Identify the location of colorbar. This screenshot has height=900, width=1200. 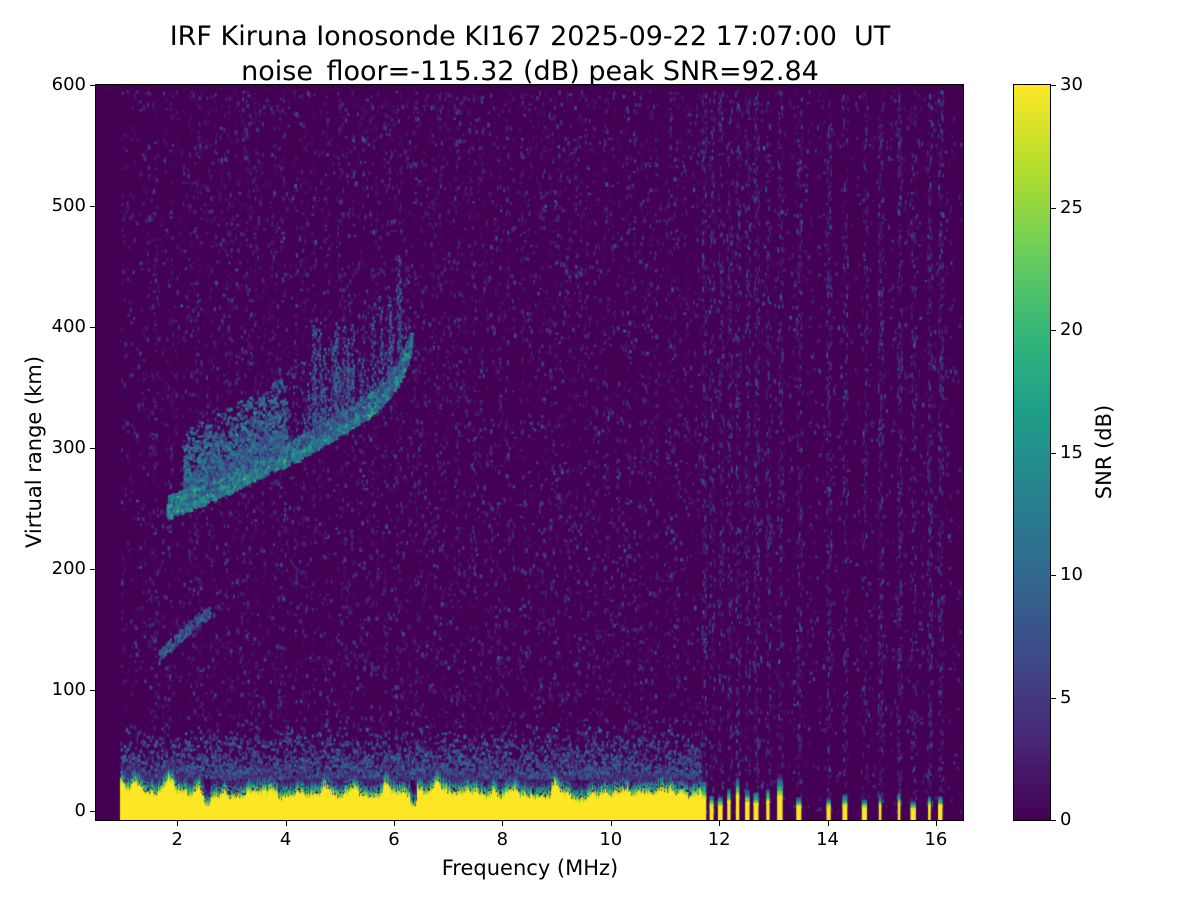
(1032, 452).